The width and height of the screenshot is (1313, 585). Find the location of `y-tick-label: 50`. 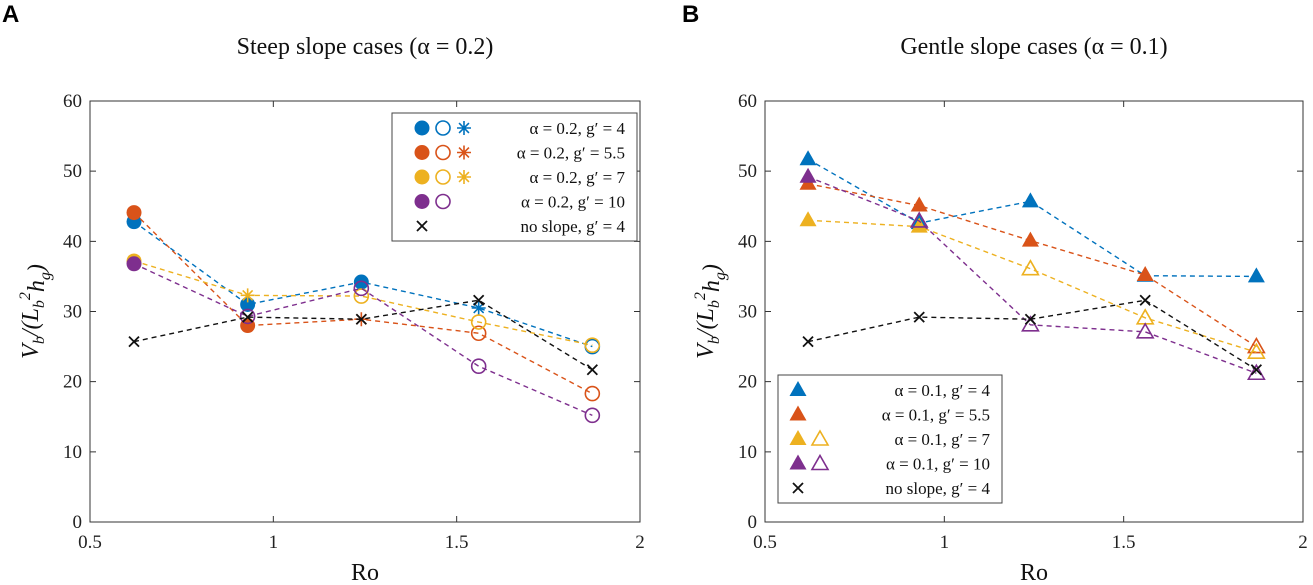

y-tick-label: 50 is located at coordinates (747, 171).